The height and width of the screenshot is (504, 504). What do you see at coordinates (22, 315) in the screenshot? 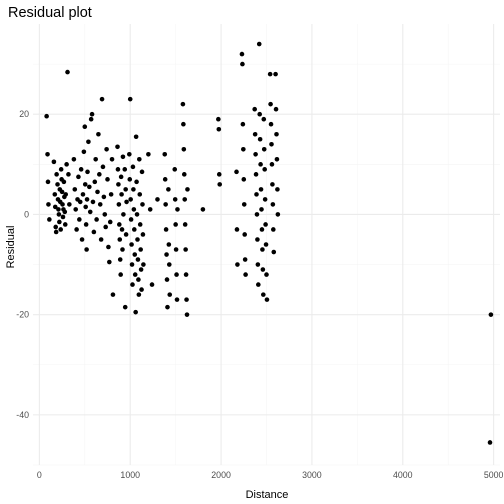
I see `y-tick-label: -20` at bounding box center [22, 315].